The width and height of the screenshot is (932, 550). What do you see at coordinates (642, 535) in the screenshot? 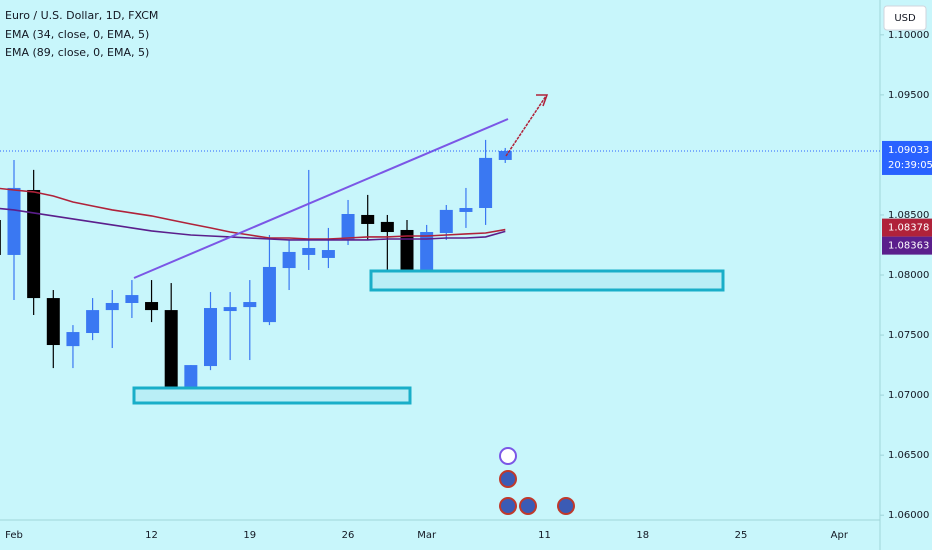
I see `x-tick-label: 18` at bounding box center [642, 535].